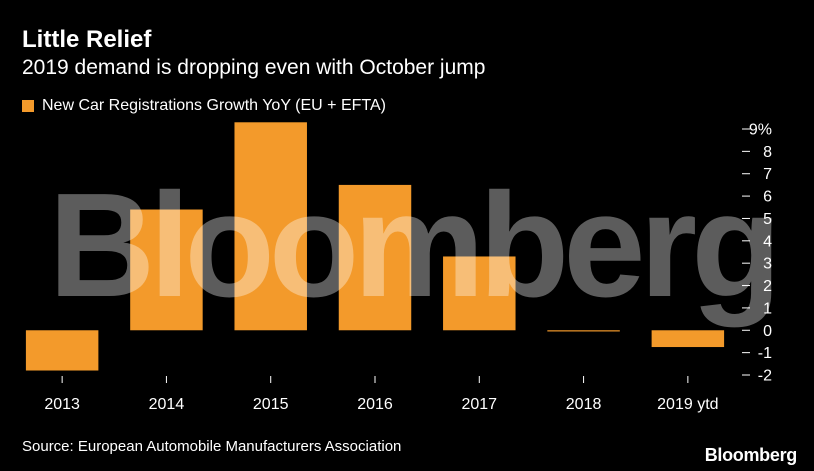 This screenshot has height=471, width=814. Describe the element at coordinates (760, 130) in the screenshot. I see `y-tick-label: 9%` at that location.